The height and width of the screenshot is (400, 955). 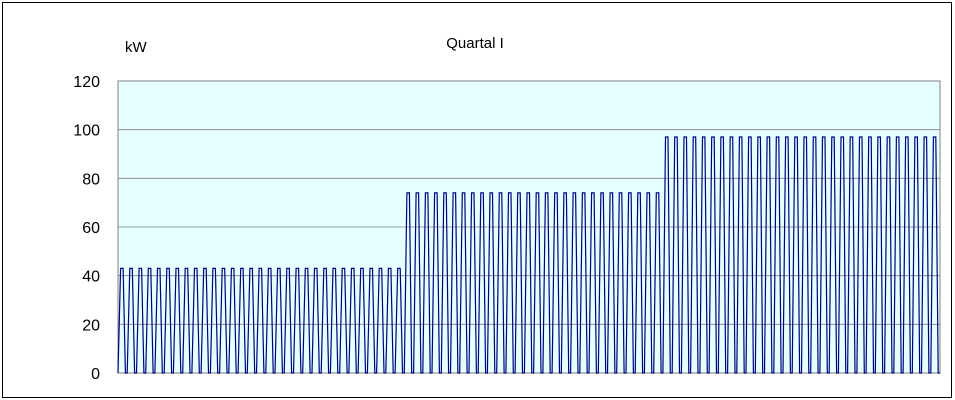 What do you see at coordinates (86, 82) in the screenshot?
I see `y-tick-label: 120` at bounding box center [86, 82].